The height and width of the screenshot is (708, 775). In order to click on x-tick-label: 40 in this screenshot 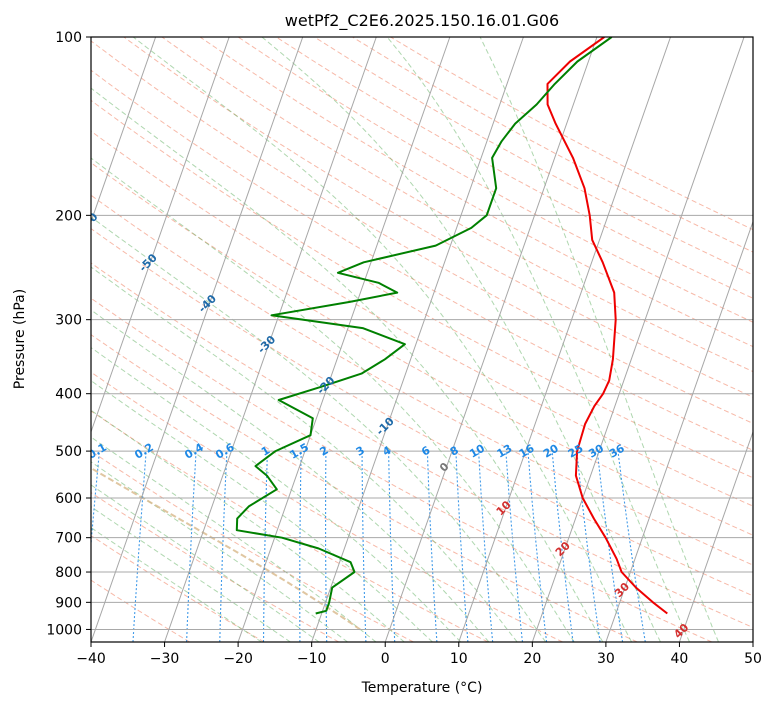, I will do `click(680, 659)`.